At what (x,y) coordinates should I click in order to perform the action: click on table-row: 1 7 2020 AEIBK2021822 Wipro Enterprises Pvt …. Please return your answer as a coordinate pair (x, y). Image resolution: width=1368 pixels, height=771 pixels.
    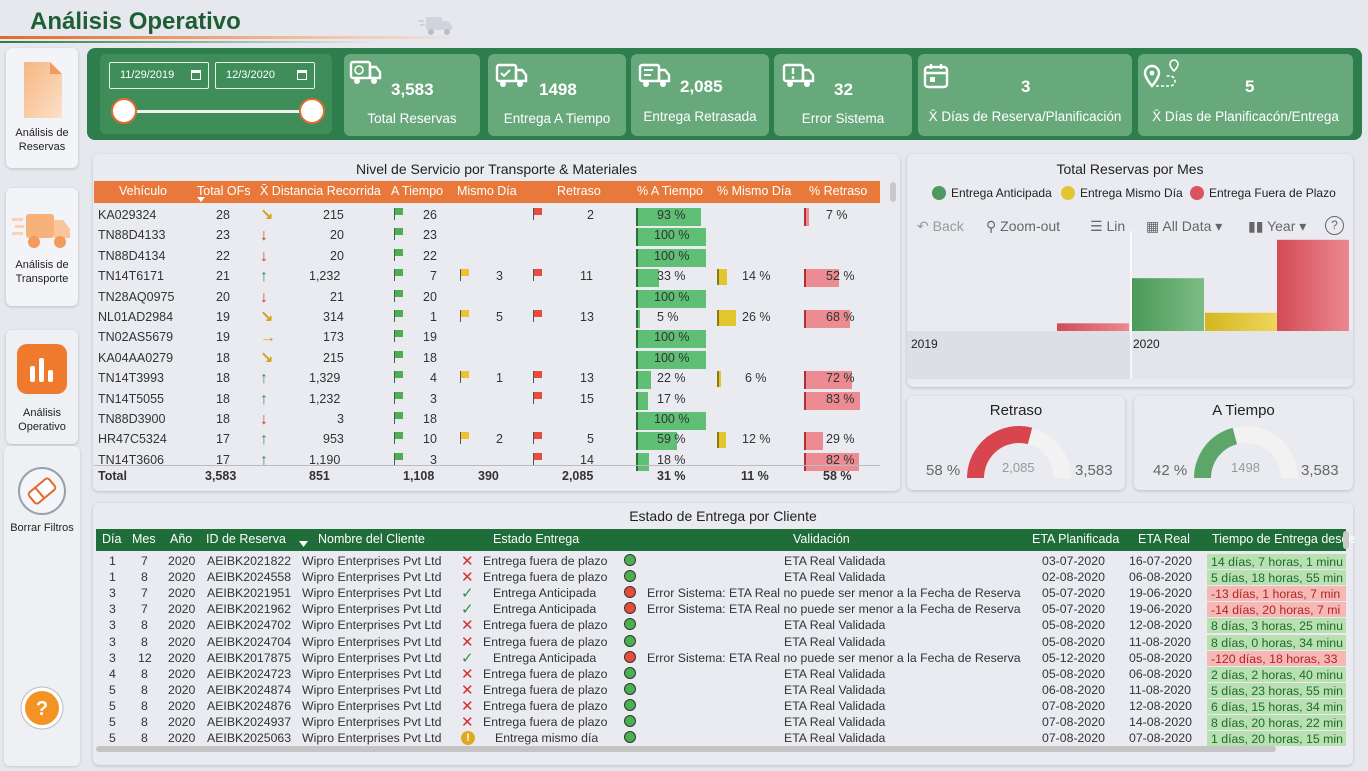
    Looking at the image, I should click on (721, 561).